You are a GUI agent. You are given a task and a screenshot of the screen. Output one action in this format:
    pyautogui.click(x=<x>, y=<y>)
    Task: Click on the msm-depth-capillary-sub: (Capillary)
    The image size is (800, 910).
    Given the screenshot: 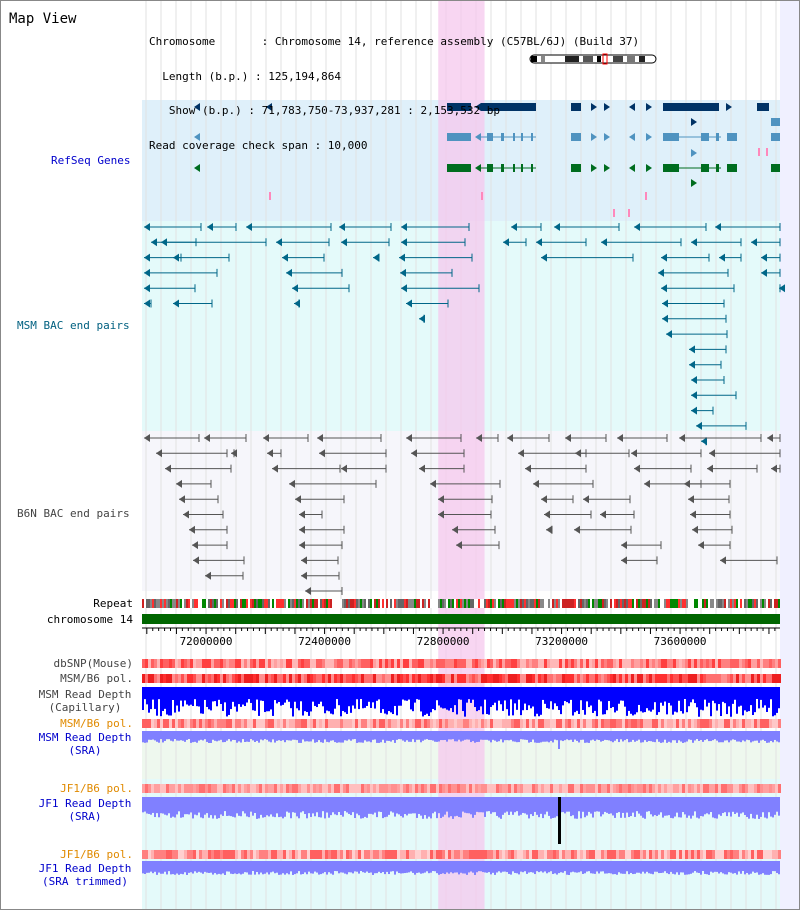 What is the action you would take?
    pyautogui.click(x=85, y=707)
    